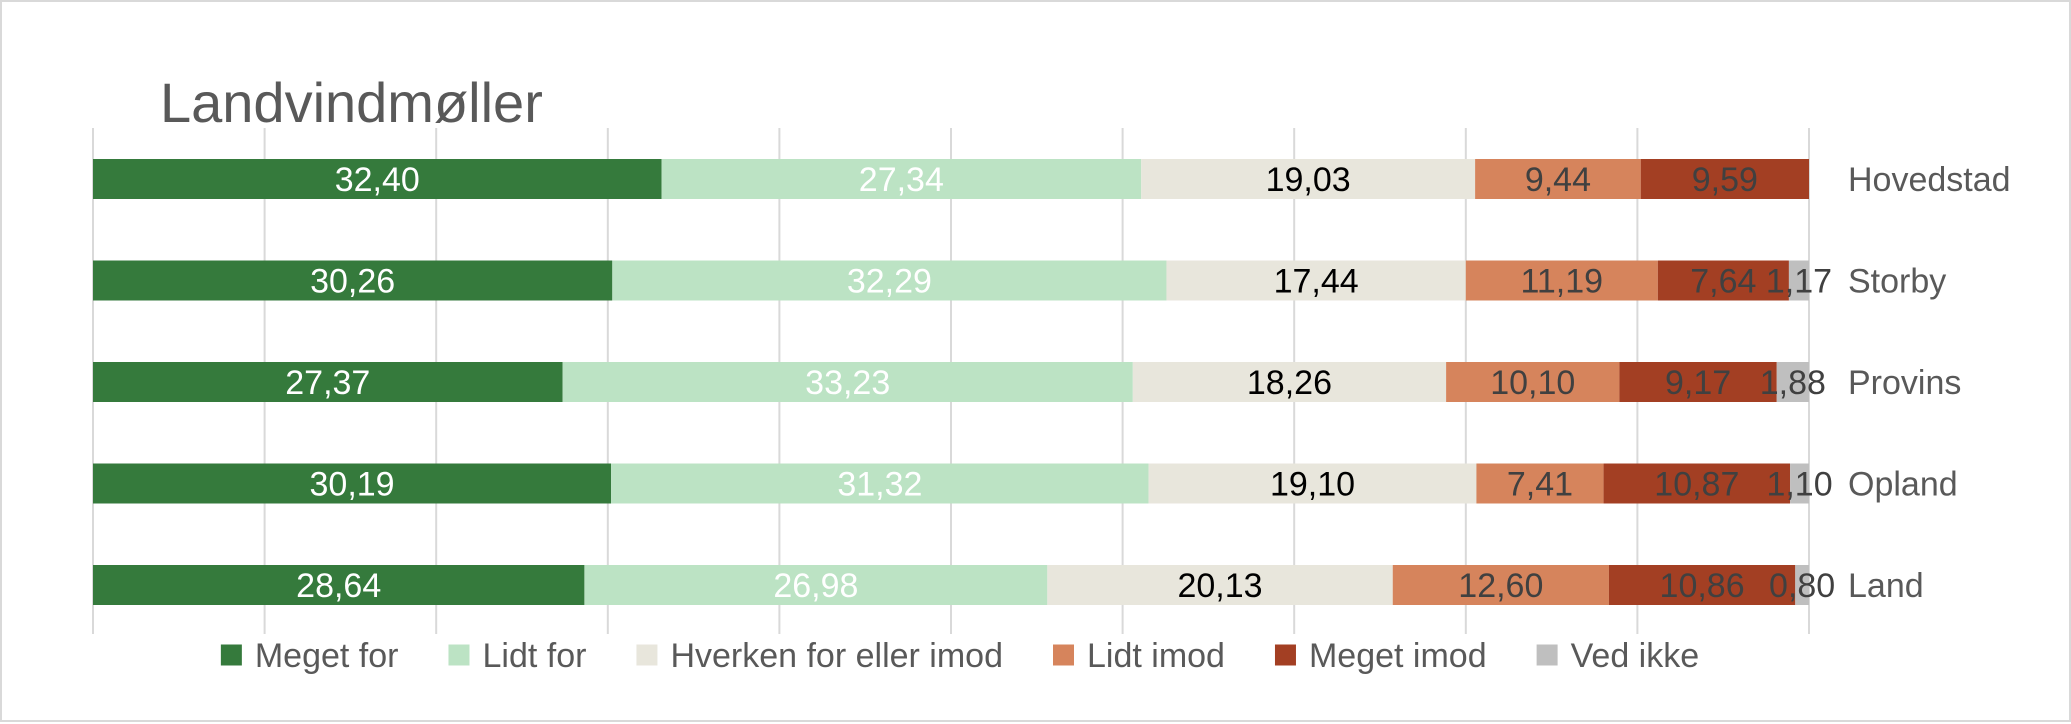 This screenshot has width=2071, height=724. What do you see at coordinates (1904, 383) in the screenshot?
I see `category-label: Provins` at bounding box center [1904, 383].